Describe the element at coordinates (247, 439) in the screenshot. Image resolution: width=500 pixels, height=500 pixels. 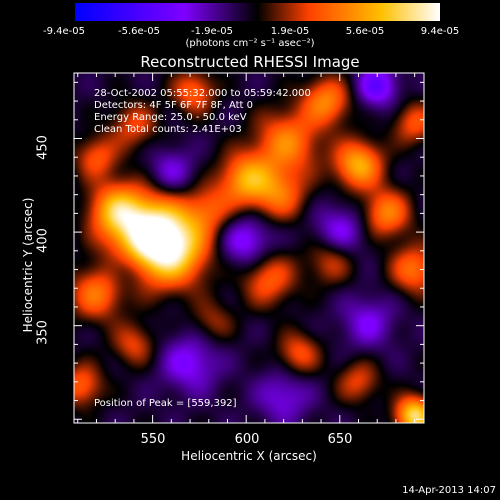
I see `x-tick-label: 600` at that location.